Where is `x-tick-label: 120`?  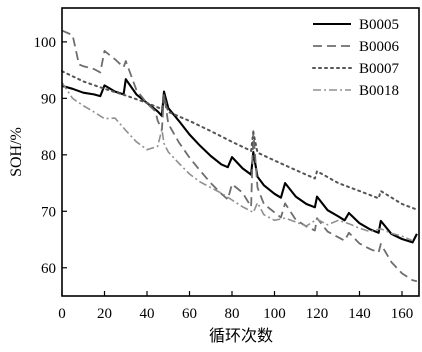
x-tick-label: 120 is located at coordinates (317, 314).